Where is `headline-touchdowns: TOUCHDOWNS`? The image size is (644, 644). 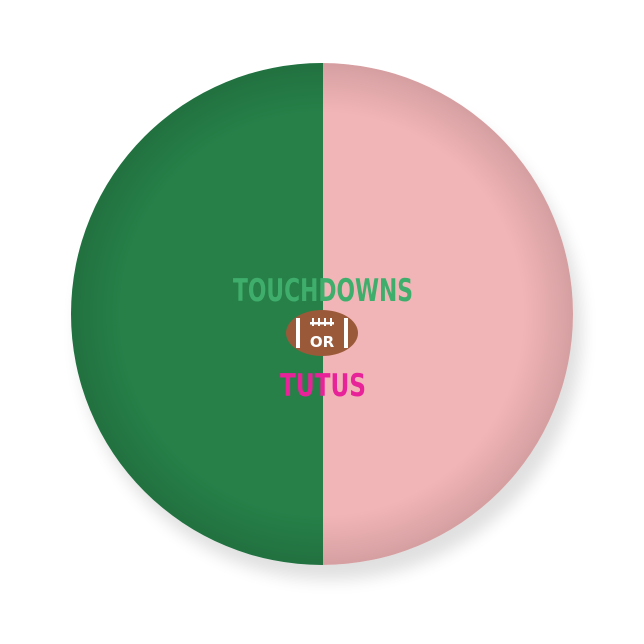
headline-touchdowns: TOUCHDOWNS is located at coordinates (323, 291).